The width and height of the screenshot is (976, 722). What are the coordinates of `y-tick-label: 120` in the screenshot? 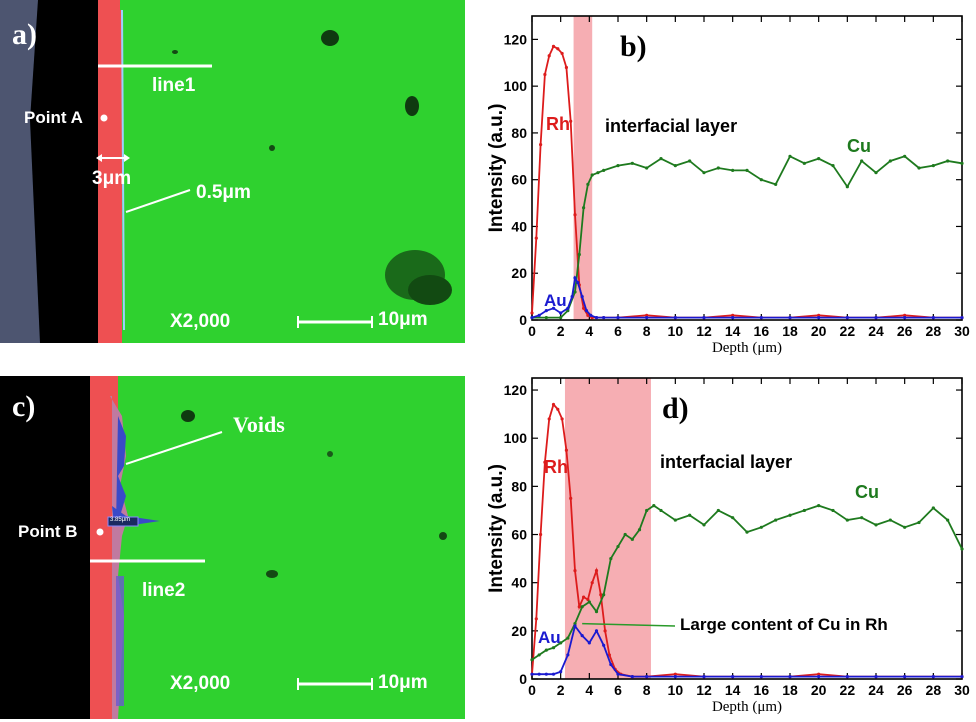 It's located at (516, 390).